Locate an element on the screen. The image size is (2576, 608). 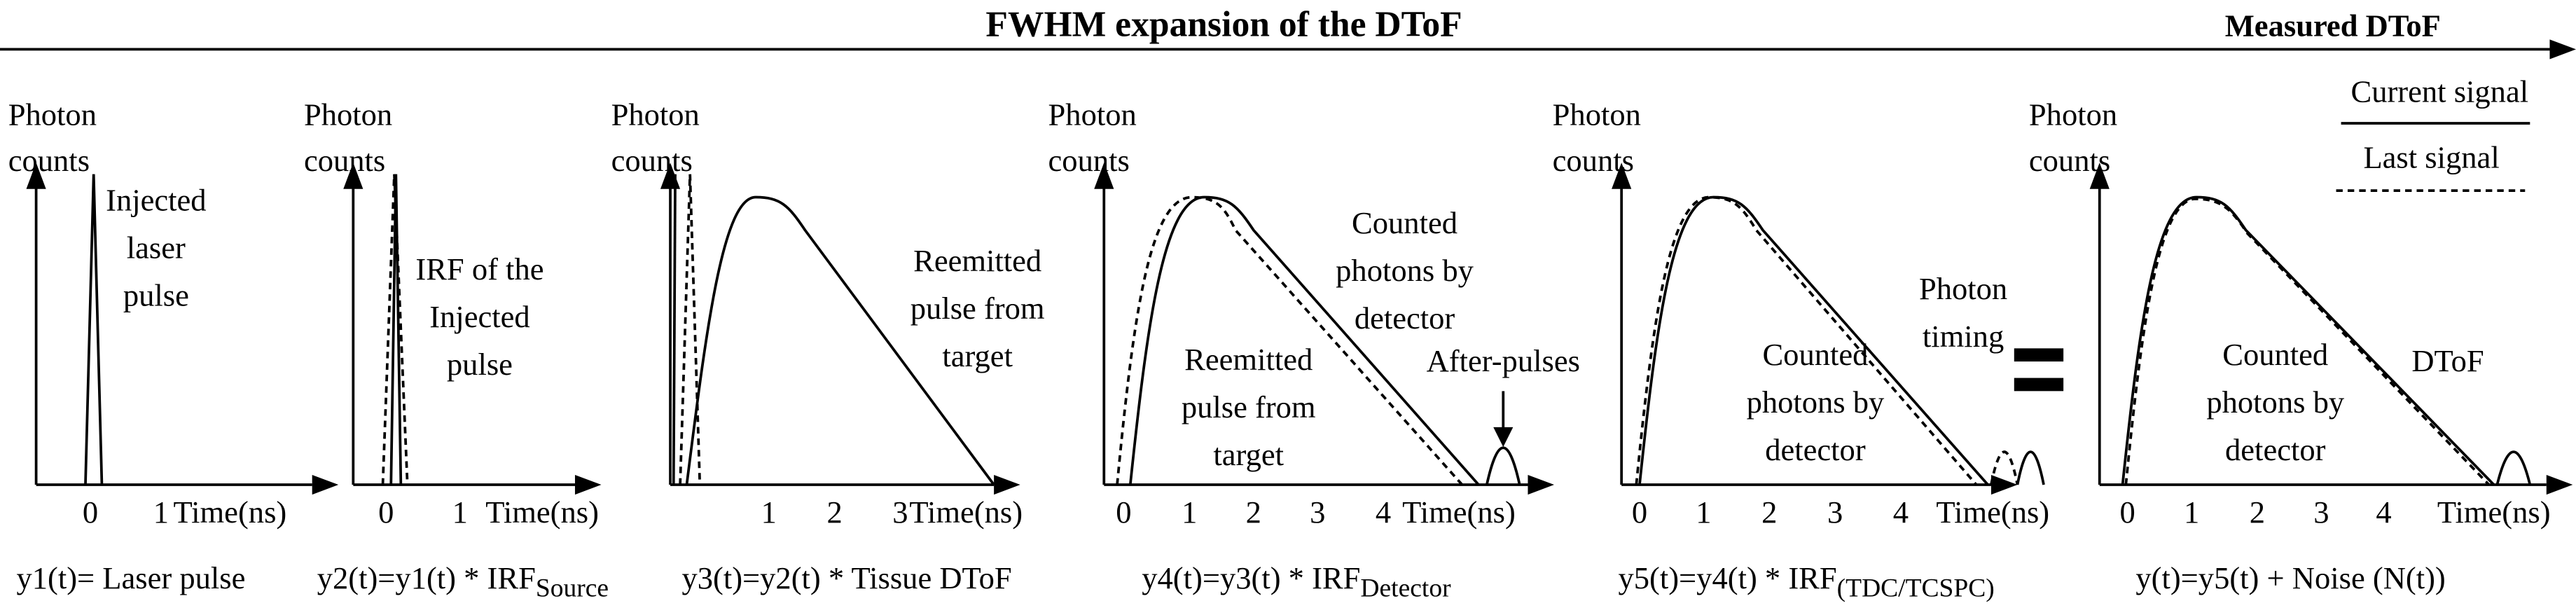
equation-subscript: Source is located at coordinates (572, 588).